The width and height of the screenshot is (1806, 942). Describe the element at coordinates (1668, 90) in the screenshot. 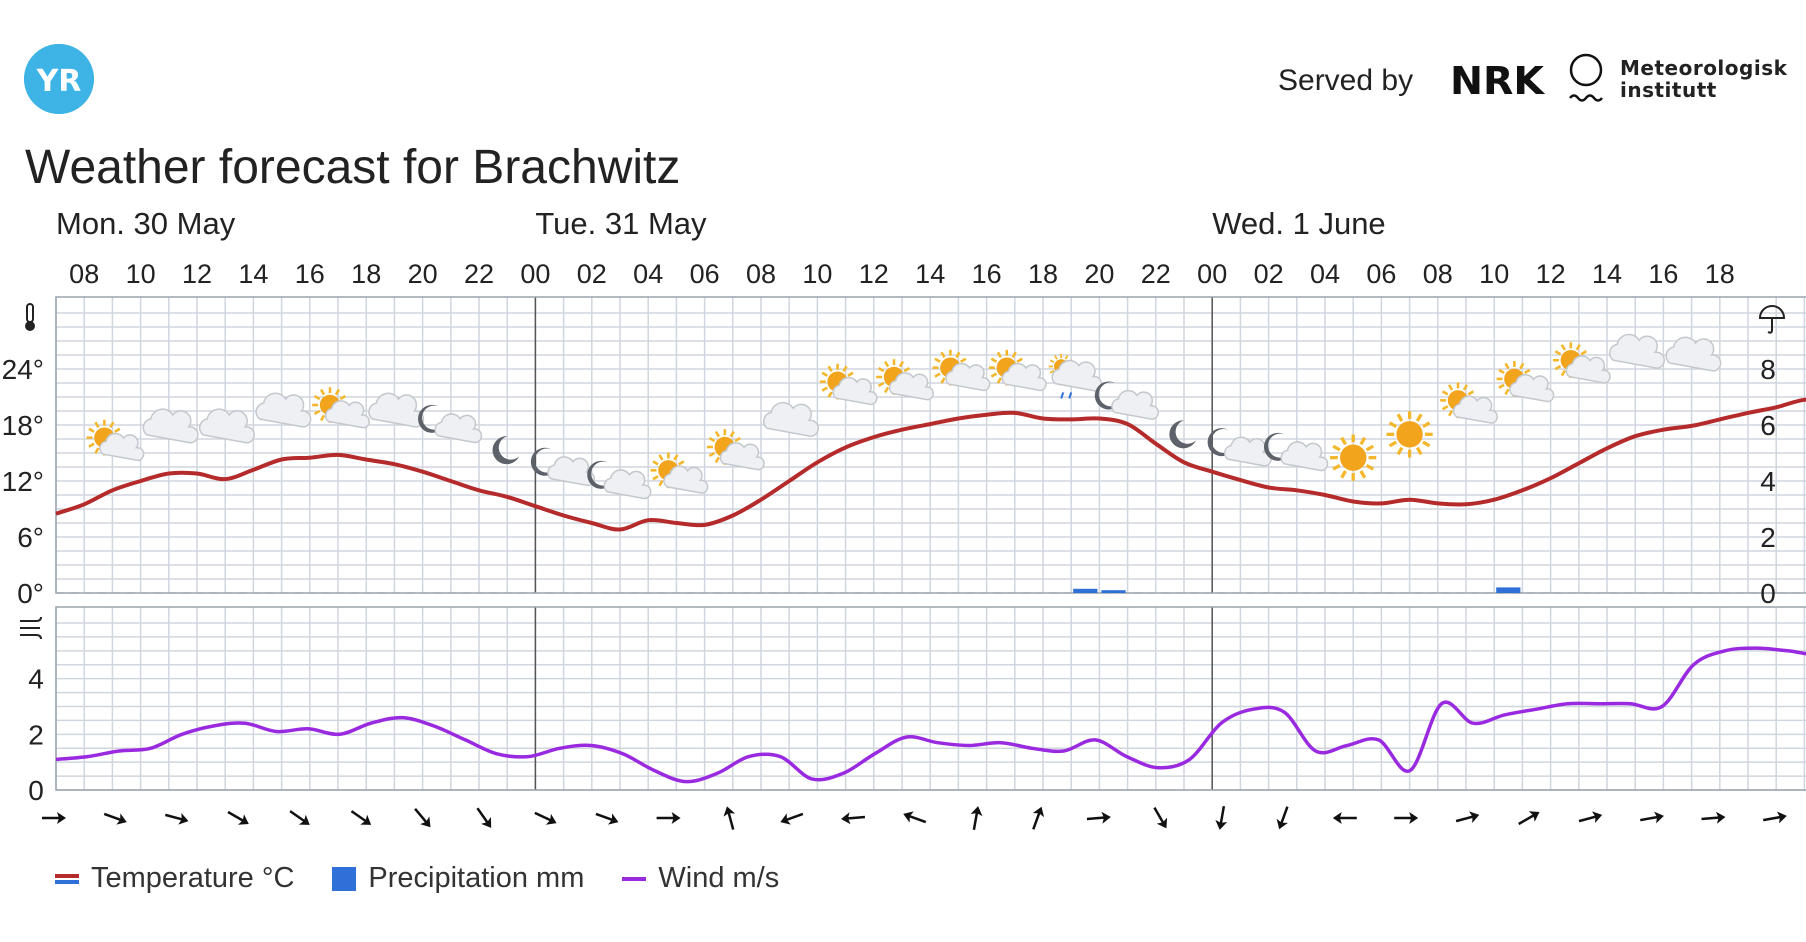

I see `met-line2: institutt` at that location.